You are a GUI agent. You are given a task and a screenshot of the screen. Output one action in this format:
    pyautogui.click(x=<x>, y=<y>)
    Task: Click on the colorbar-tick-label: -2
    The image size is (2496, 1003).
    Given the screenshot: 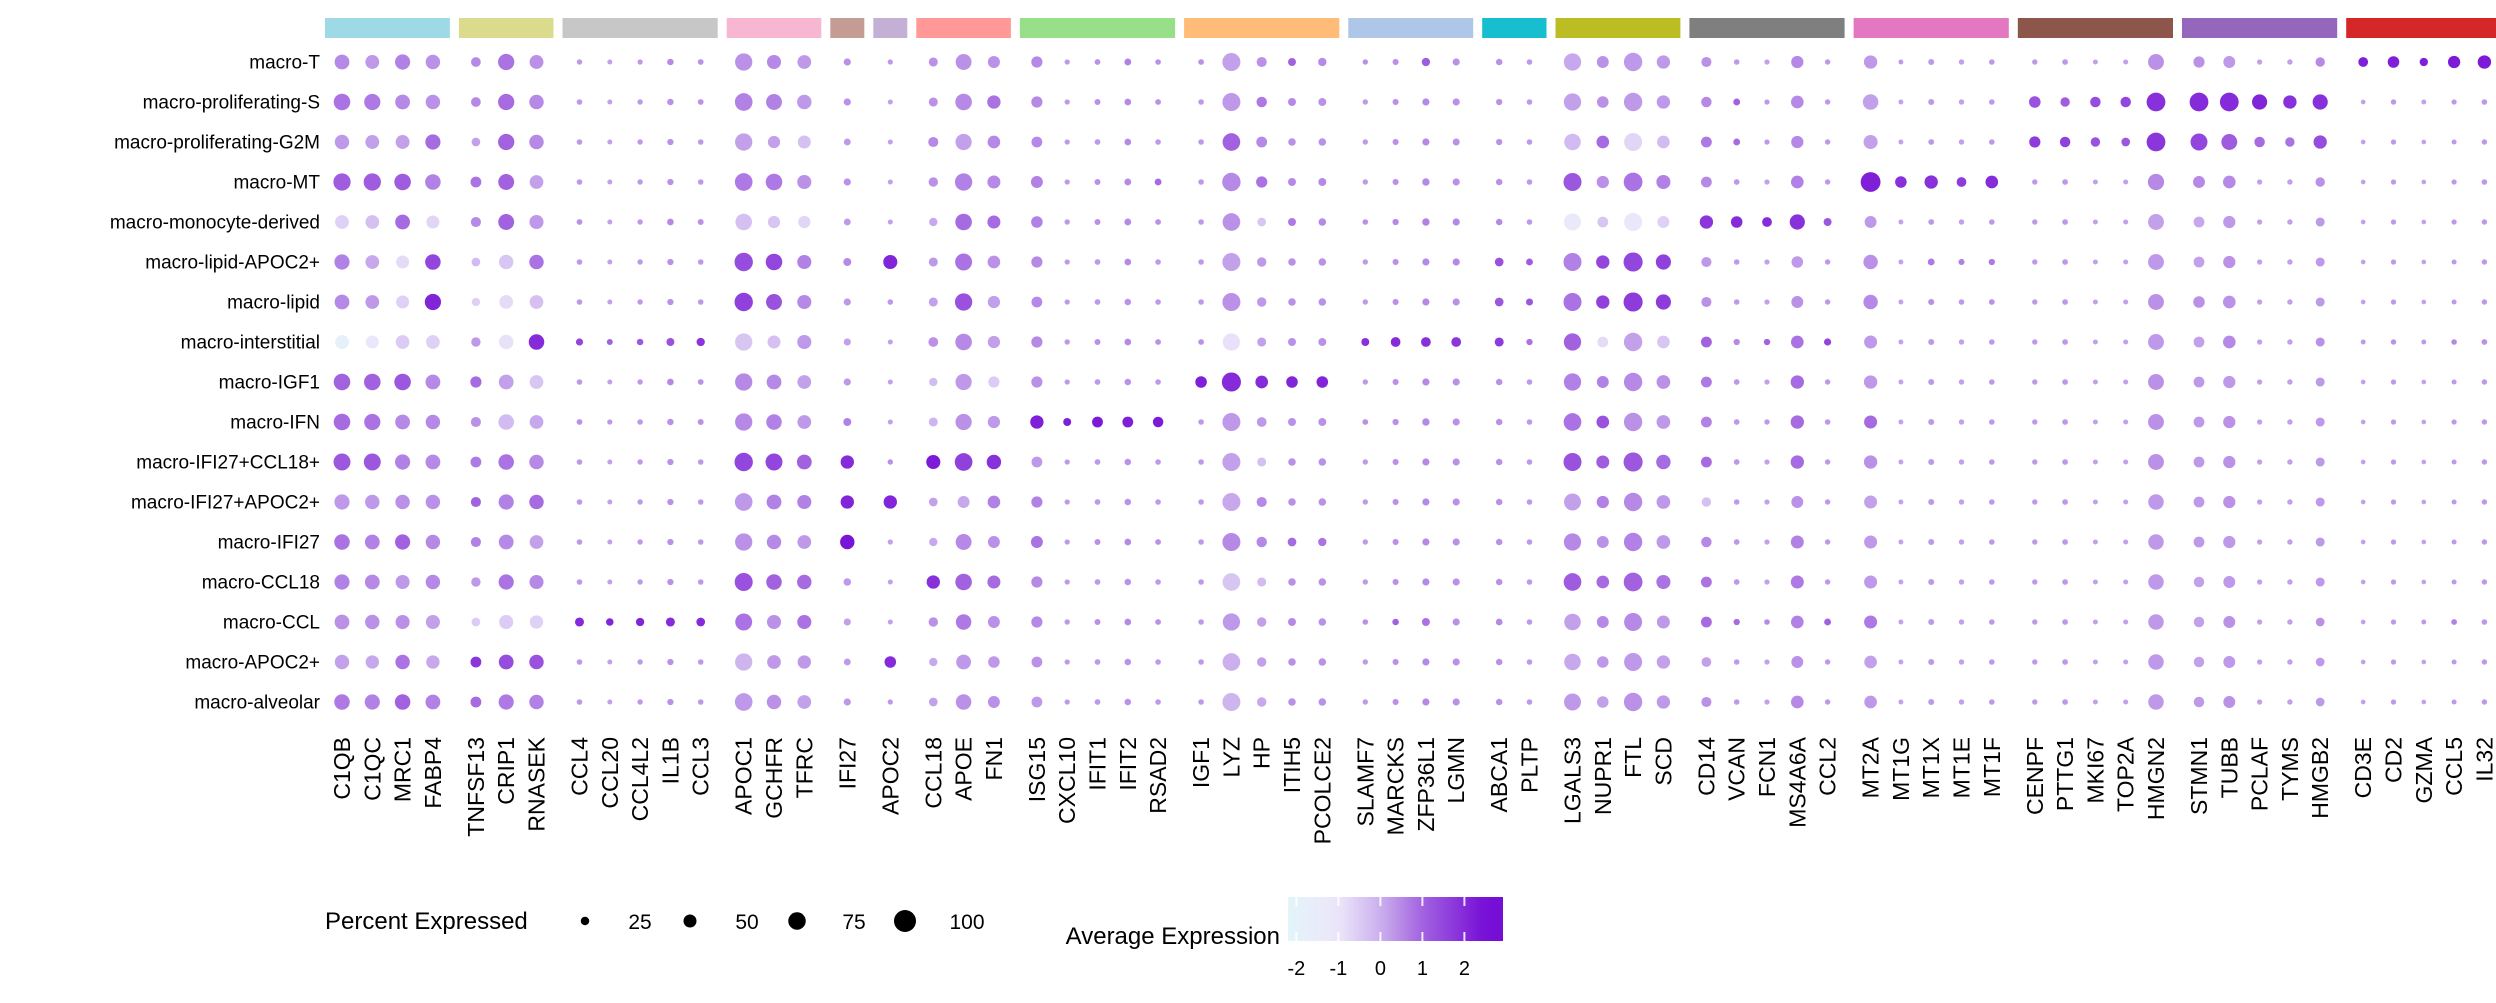 What is the action you would take?
    pyautogui.click(x=1297, y=969)
    